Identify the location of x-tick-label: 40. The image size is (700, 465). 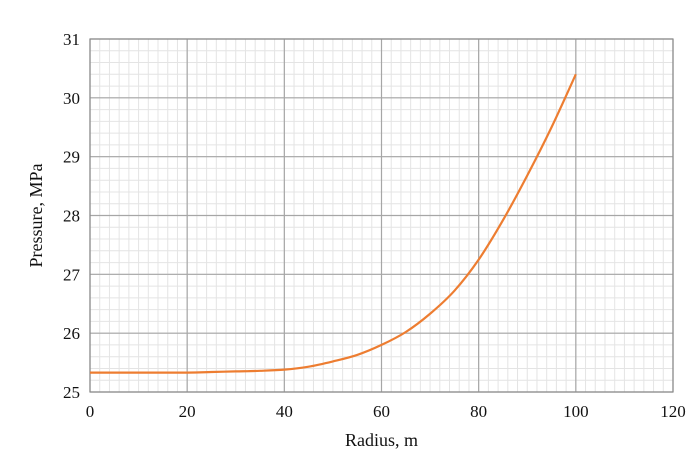
(284, 411).